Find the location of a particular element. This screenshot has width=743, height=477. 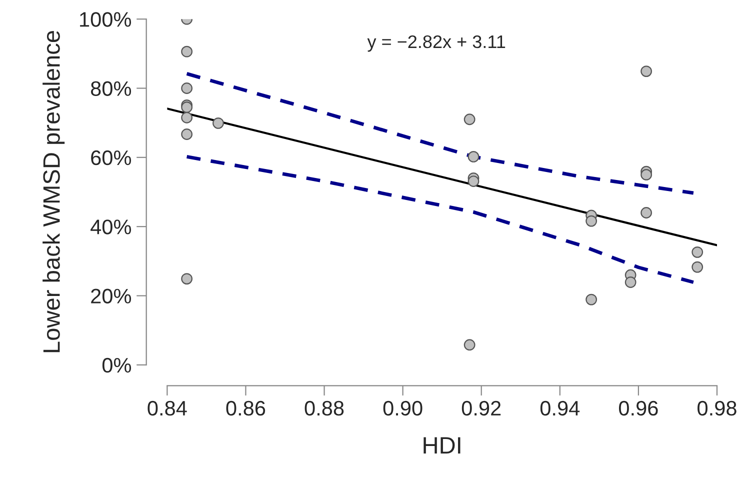

x-tick-label: 0.96 is located at coordinates (638, 408).